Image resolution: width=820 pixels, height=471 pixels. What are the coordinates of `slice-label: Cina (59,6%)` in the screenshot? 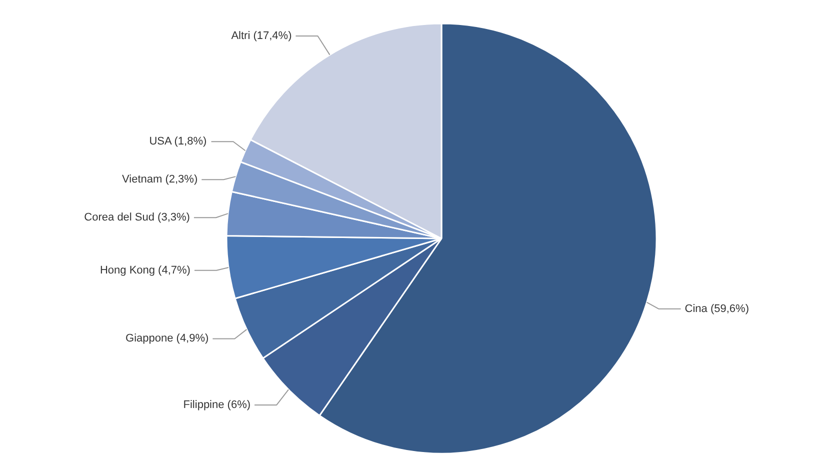 It's located at (716, 308).